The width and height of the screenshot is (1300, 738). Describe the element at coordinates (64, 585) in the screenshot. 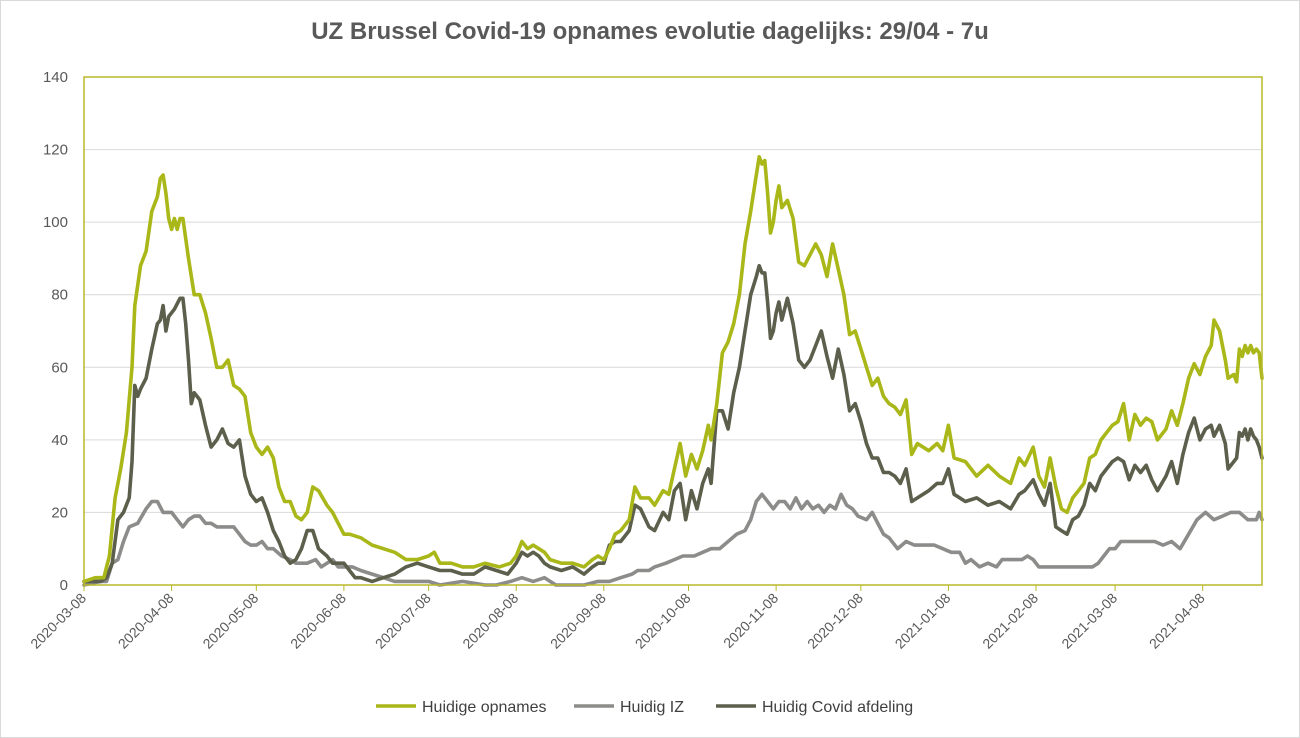

I see `y-tick-label: 0` at that location.